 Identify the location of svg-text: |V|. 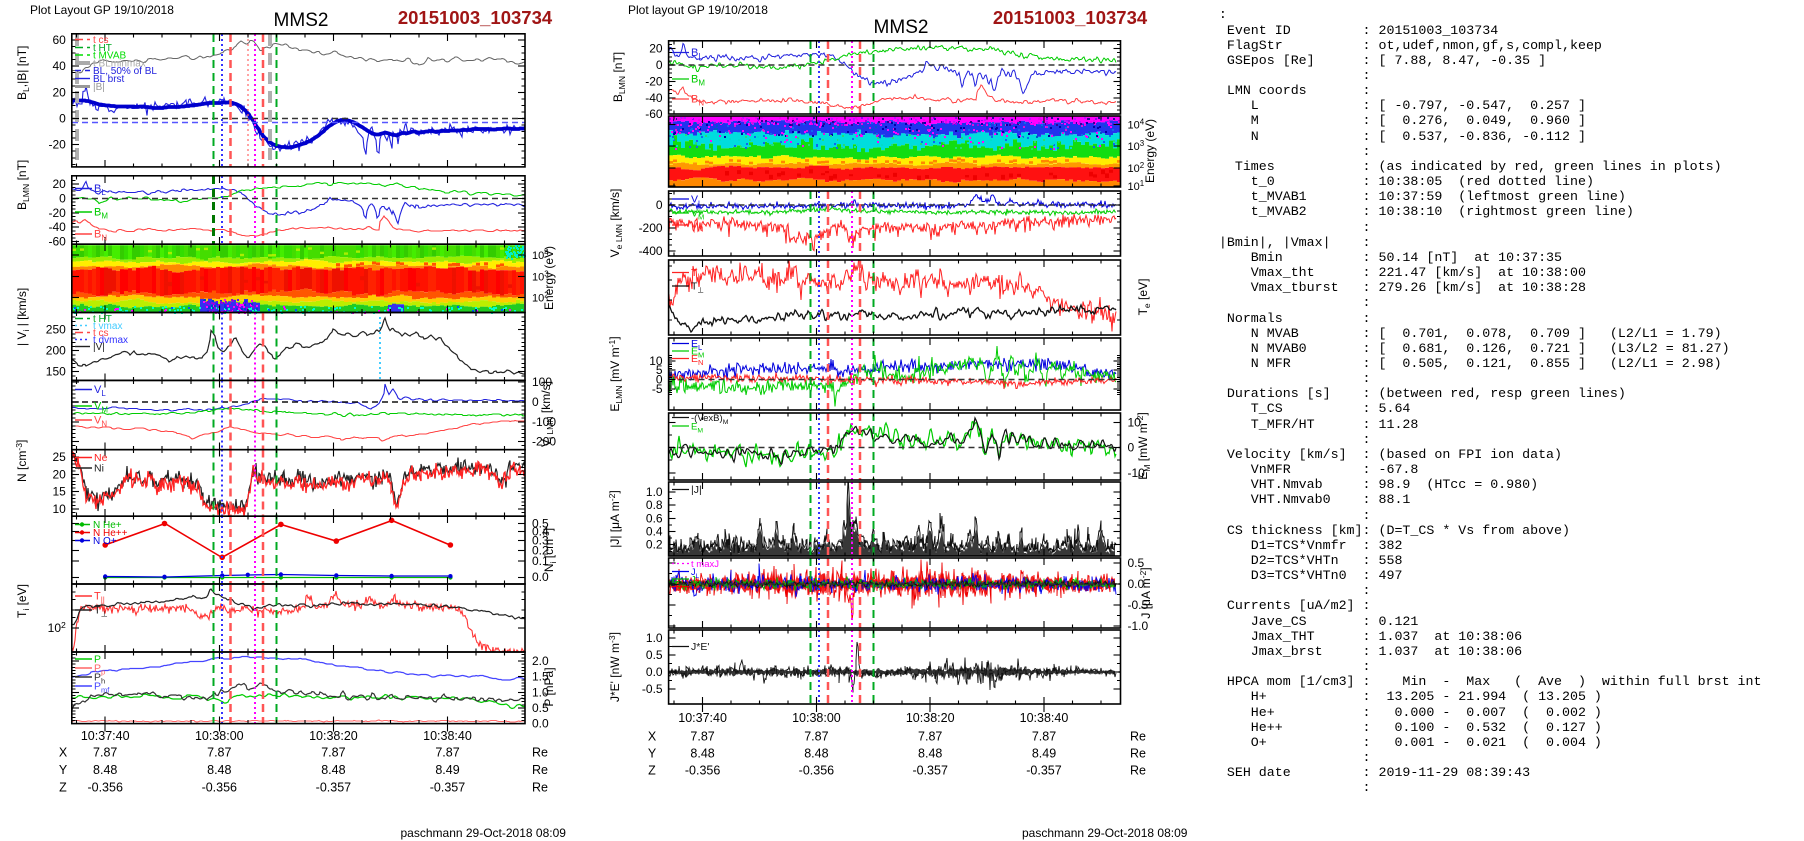
(99, 347).